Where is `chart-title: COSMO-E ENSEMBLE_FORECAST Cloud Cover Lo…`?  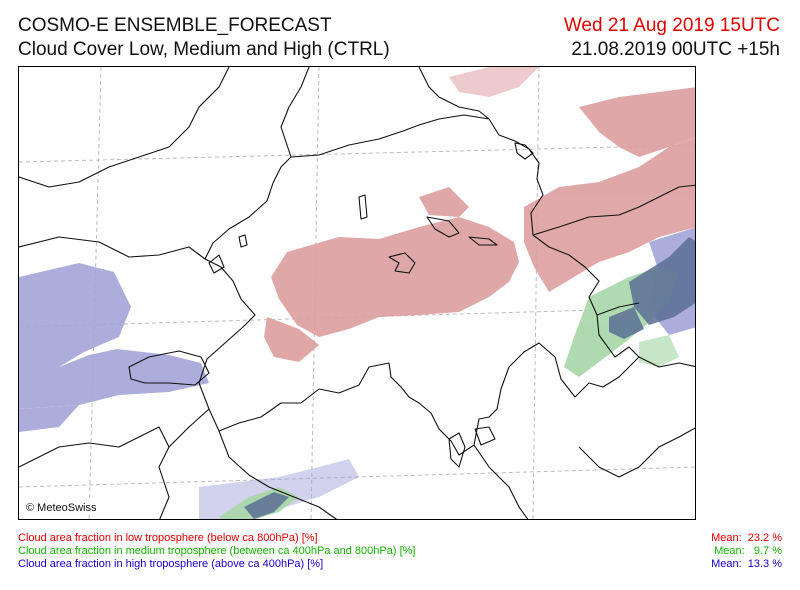 chart-title: COSMO-E ENSEMBLE_FORECAST Cloud Cover Lo… is located at coordinates (204, 38).